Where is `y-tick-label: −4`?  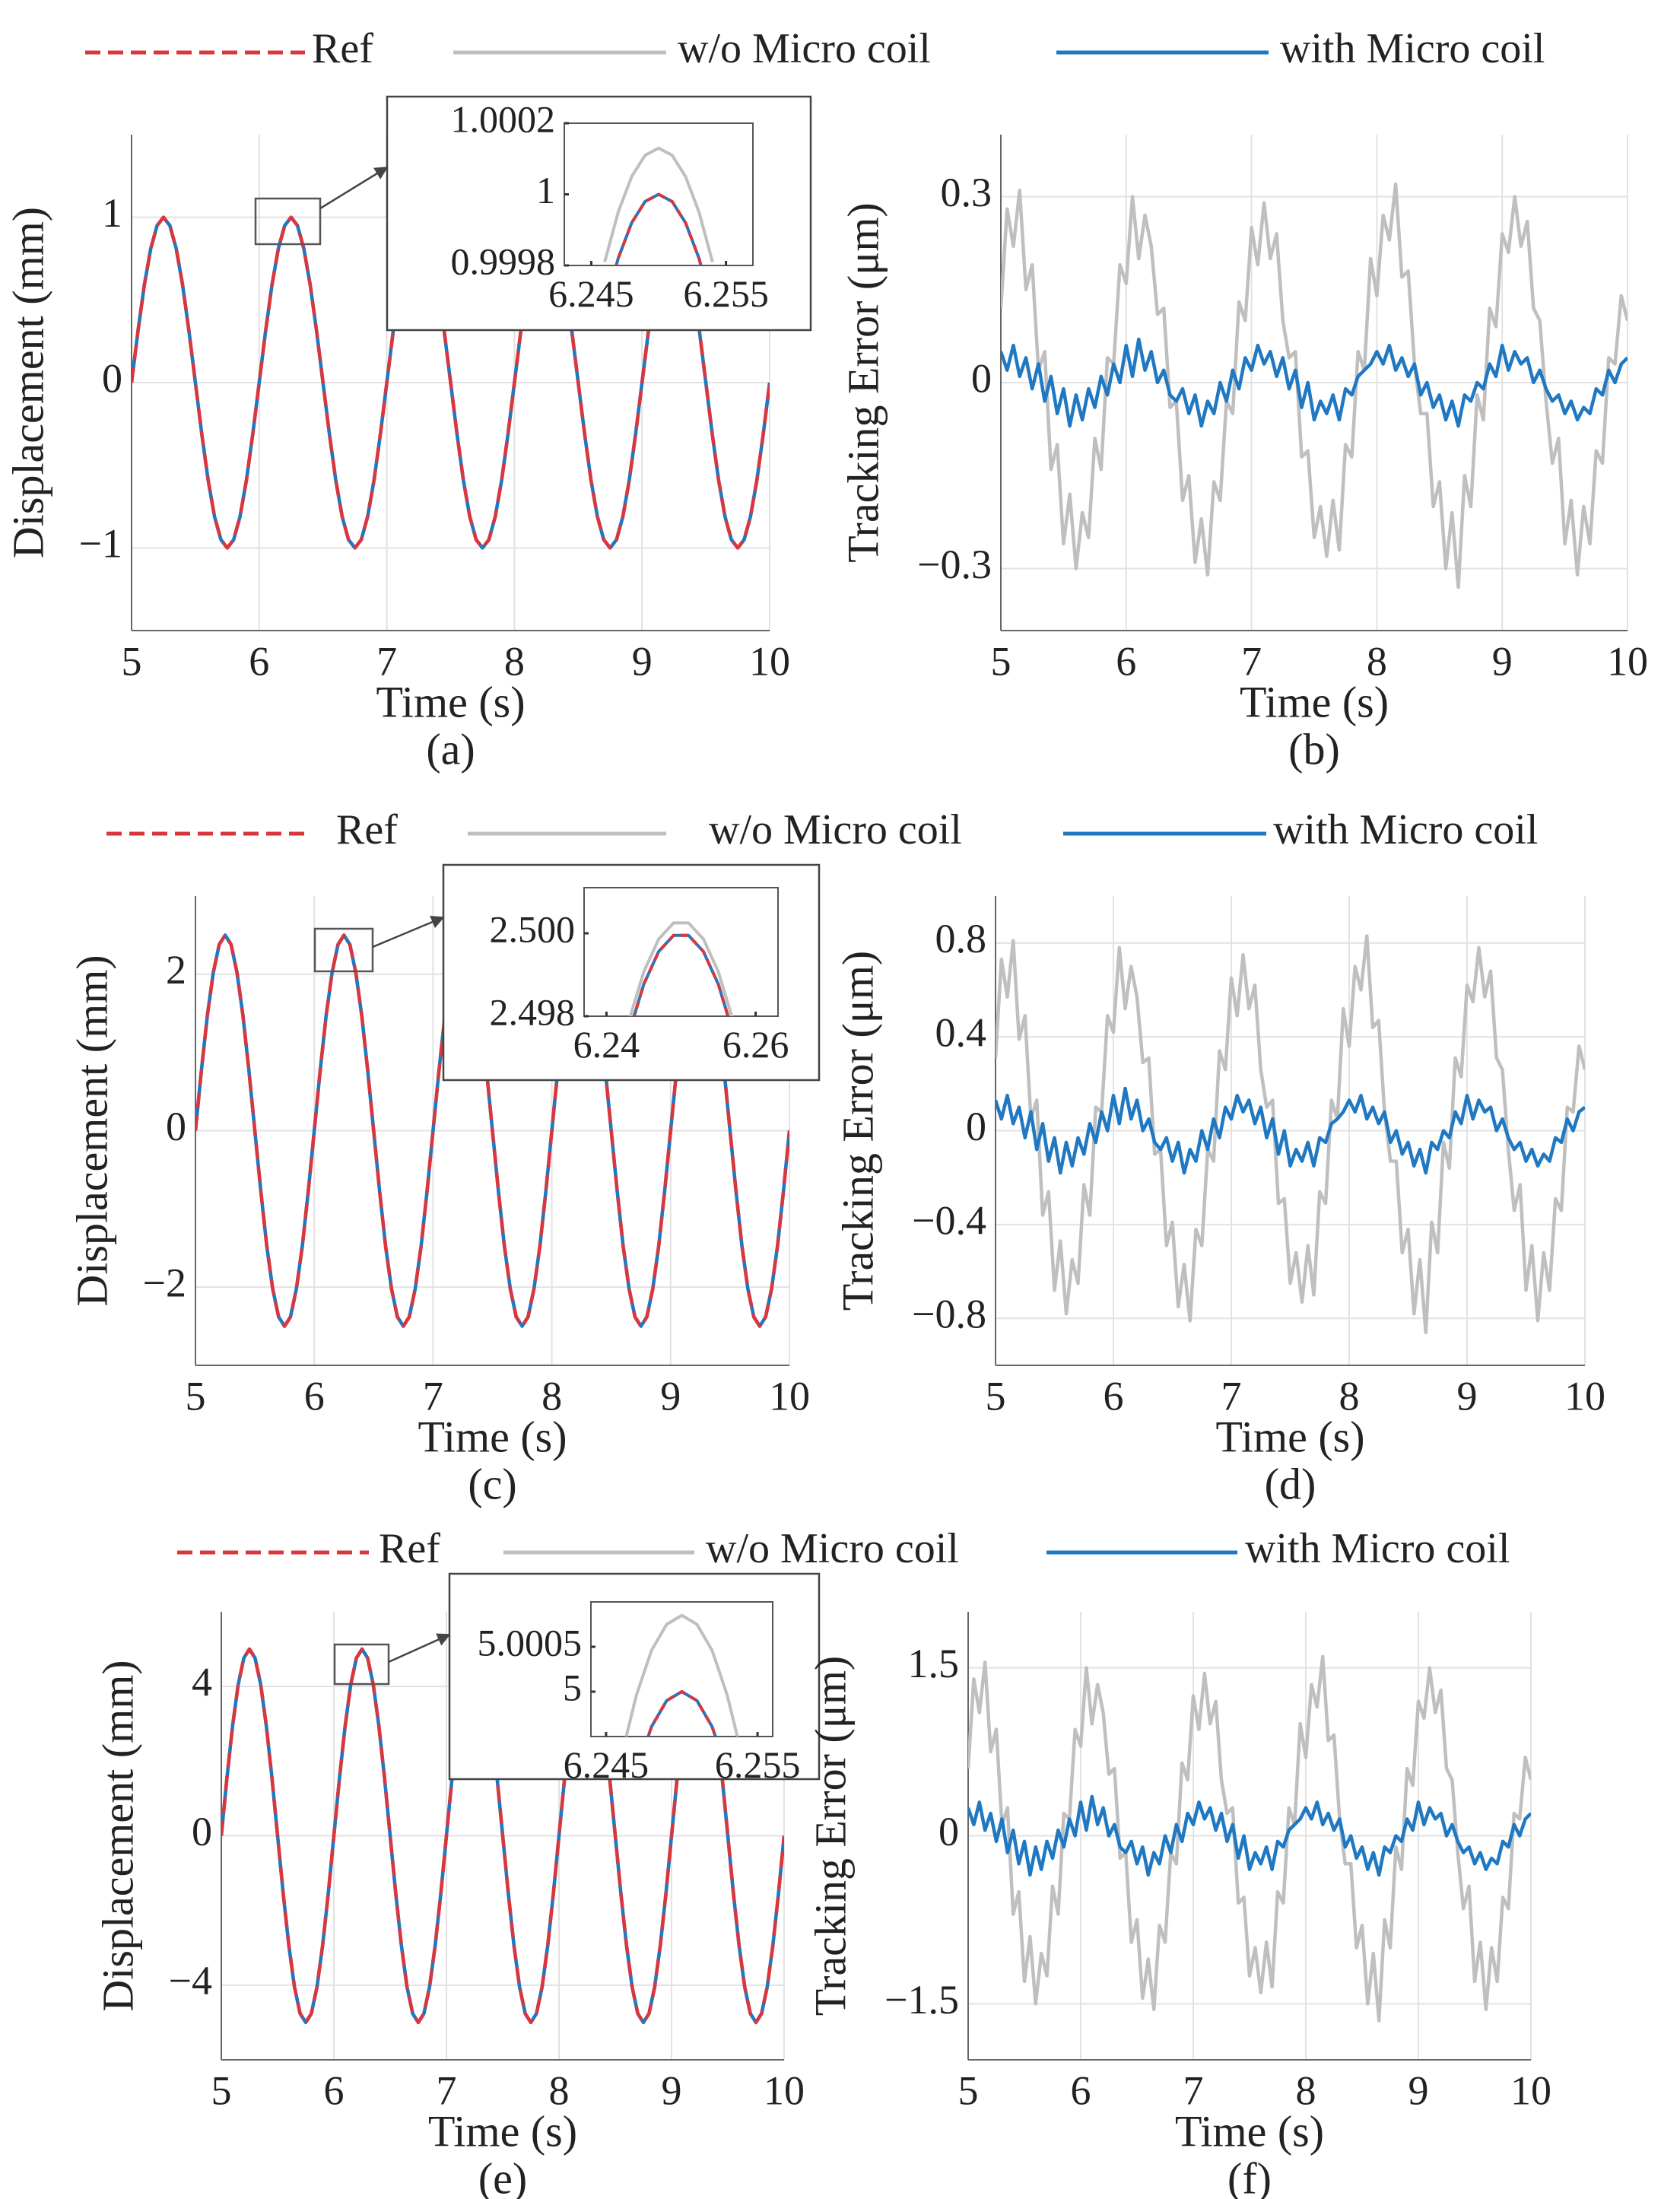 y-tick-label: −4 is located at coordinates (190, 1981).